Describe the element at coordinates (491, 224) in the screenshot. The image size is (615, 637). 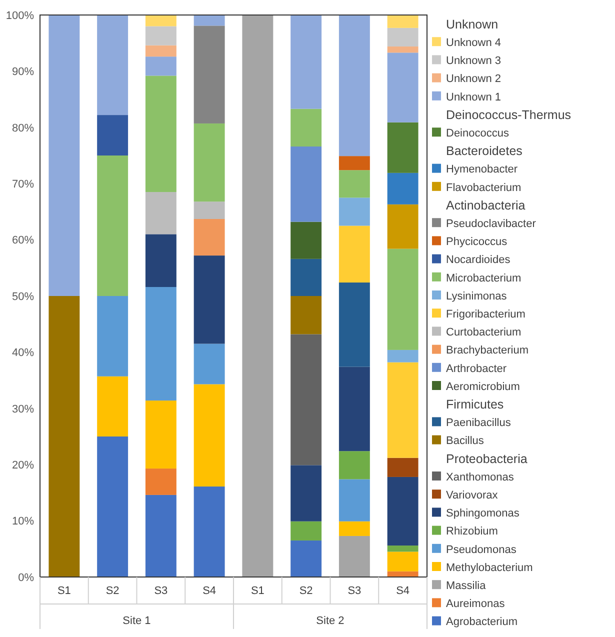
I see `legend-label: Pseudoclavibacter` at that location.